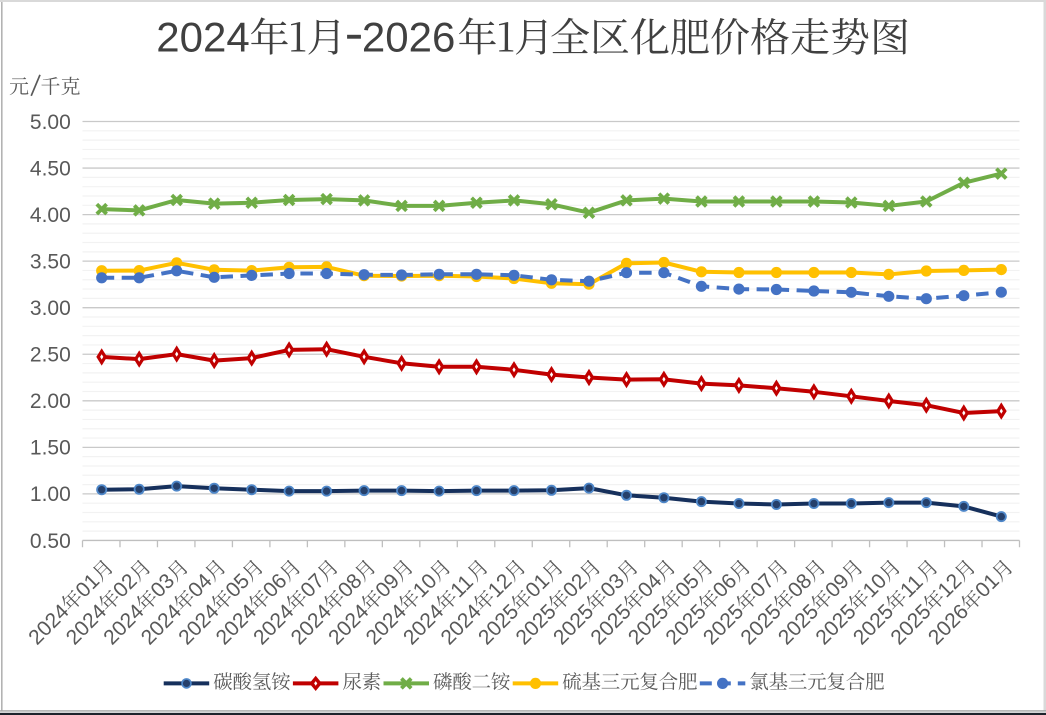 The height and width of the screenshot is (715, 1046). What do you see at coordinates (50, 215) in the screenshot?
I see `svg-text: 4.00` at bounding box center [50, 215].